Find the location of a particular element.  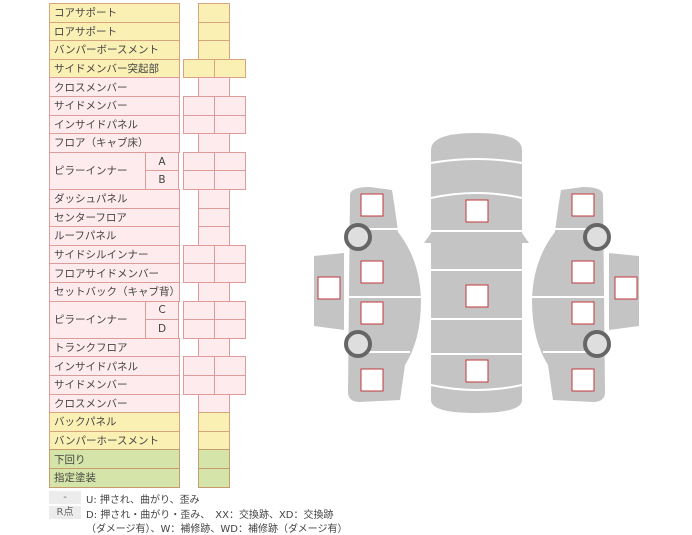

row-sub-label: C is located at coordinates (162, 310).